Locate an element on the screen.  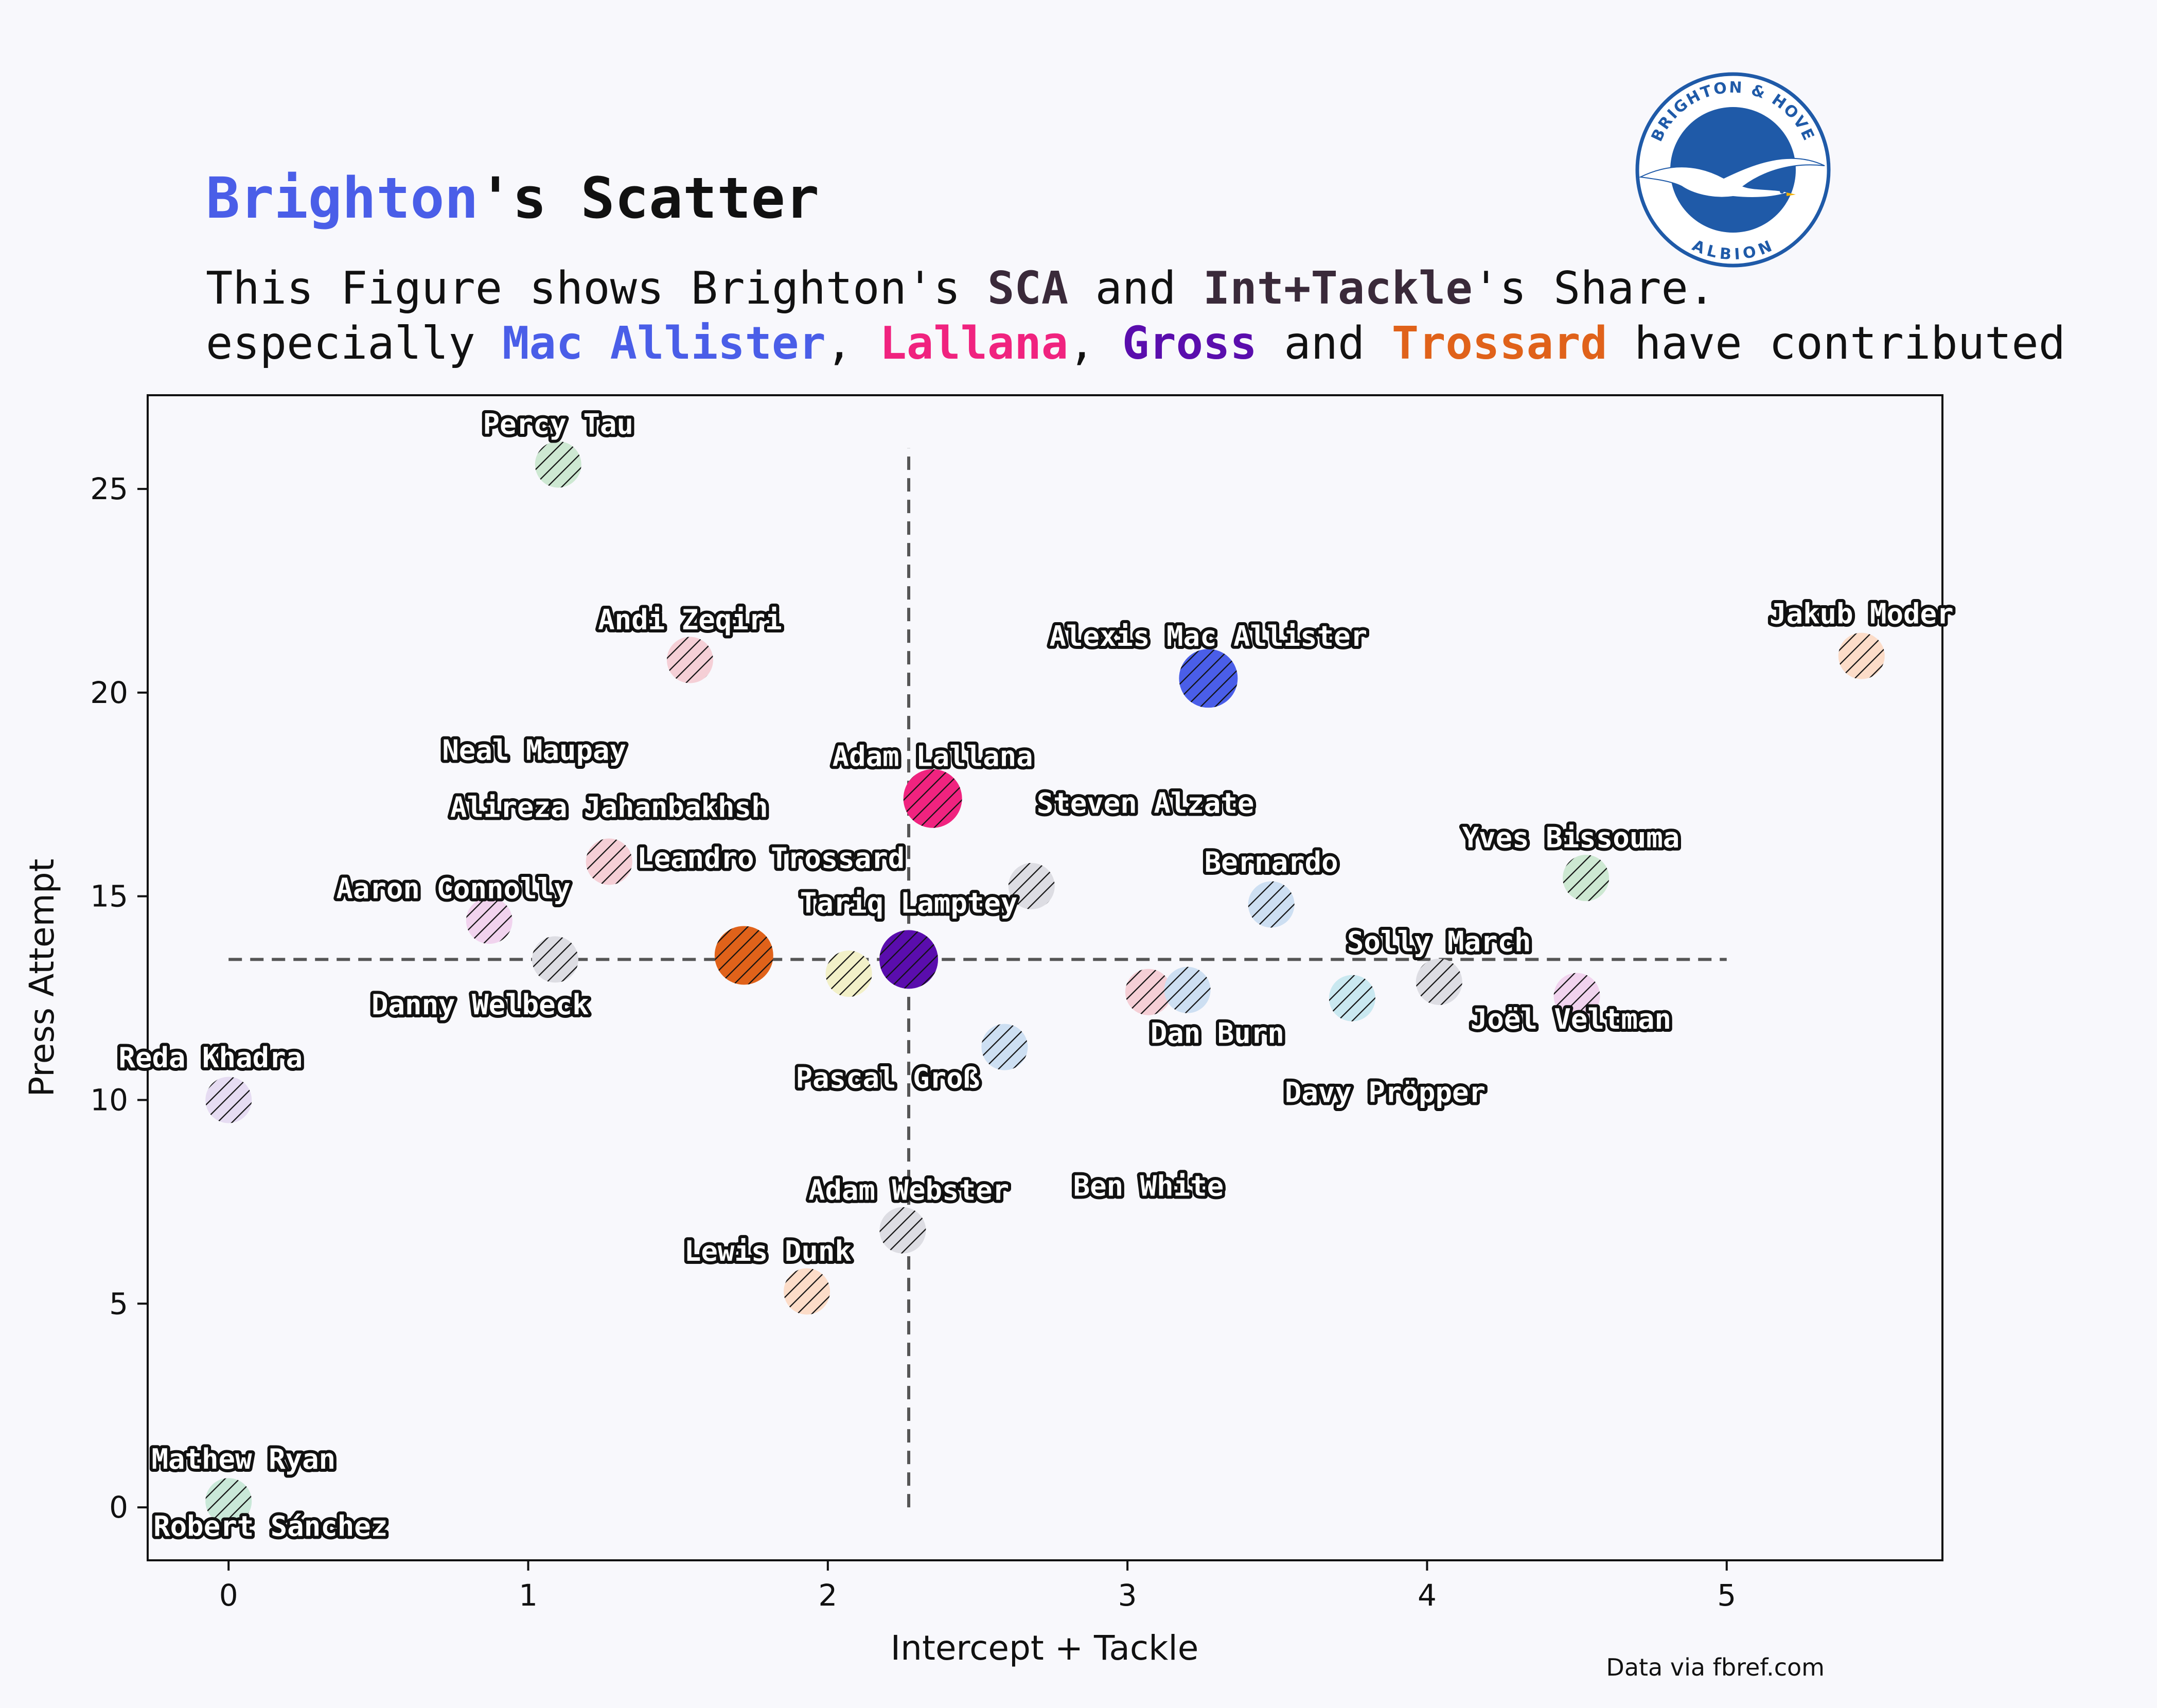
point-label: Dan Burn is located at coordinates (1217, 1033).